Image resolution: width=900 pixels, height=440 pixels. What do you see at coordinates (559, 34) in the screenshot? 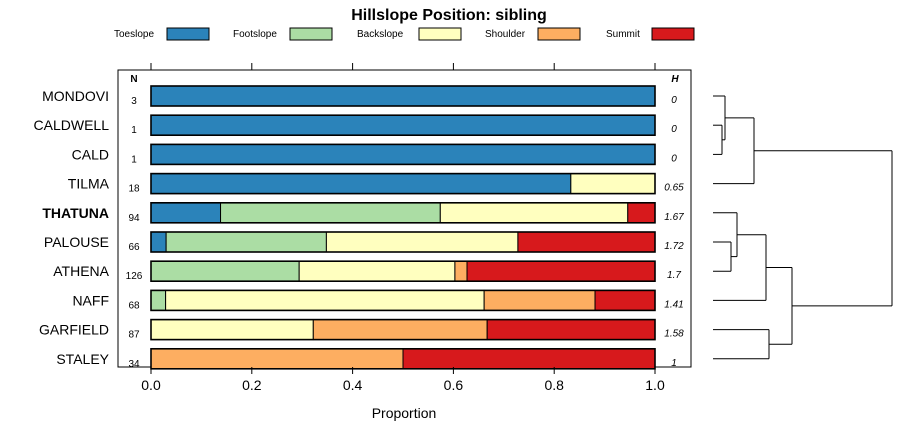
I see `legend-swatch-shoulder` at bounding box center [559, 34].